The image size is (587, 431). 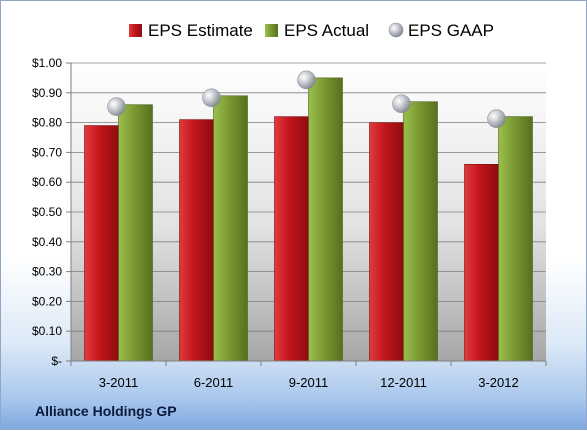 What do you see at coordinates (47, 301) in the screenshot?
I see `y-tick-label: $0.20` at bounding box center [47, 301].